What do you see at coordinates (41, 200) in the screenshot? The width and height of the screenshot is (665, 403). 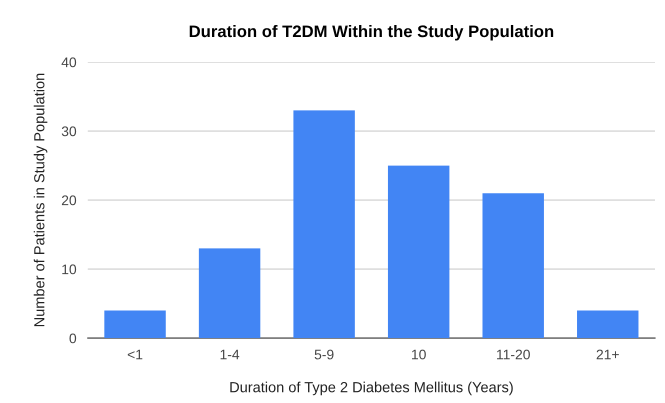 I see `y-axis-title: Number of Patients in Study Population` at bounding box center [41, 200].